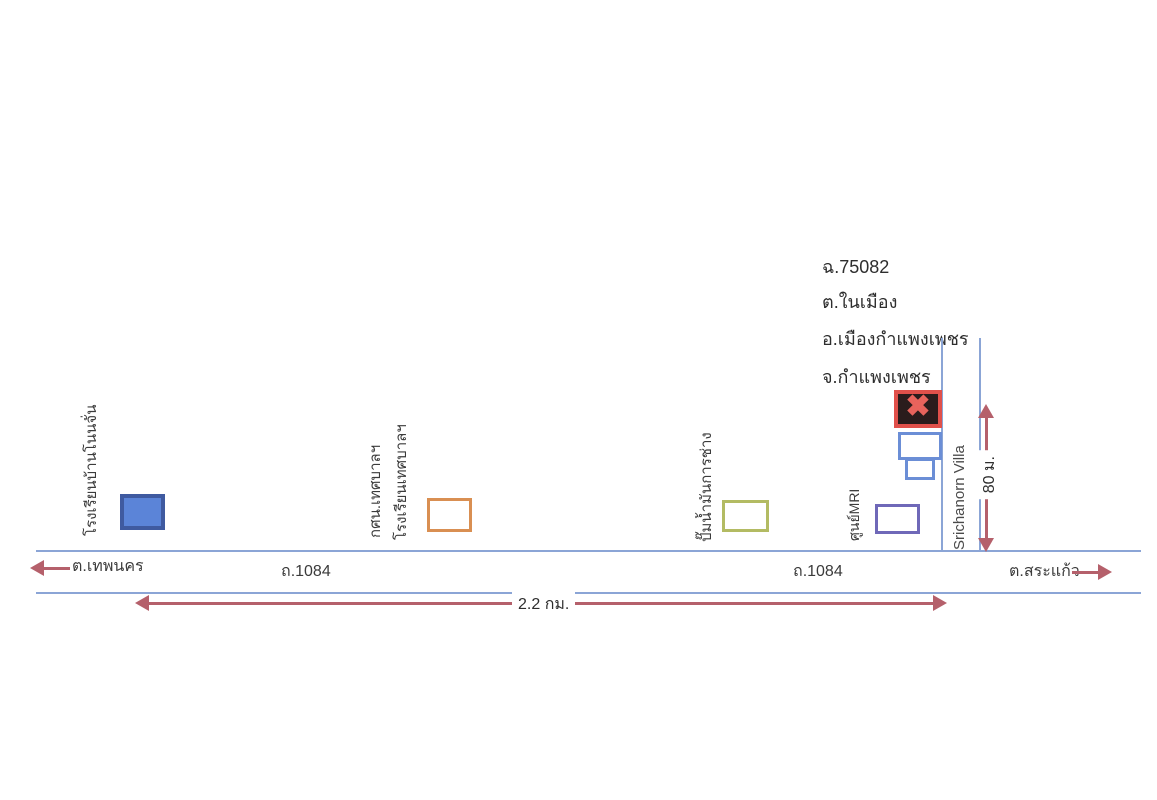 This screenshot has height=800, width=1157. Describe the element at coordinates (989, 475) in the screenshot. I see `distance-label-setback: 80 ม.` at that location.